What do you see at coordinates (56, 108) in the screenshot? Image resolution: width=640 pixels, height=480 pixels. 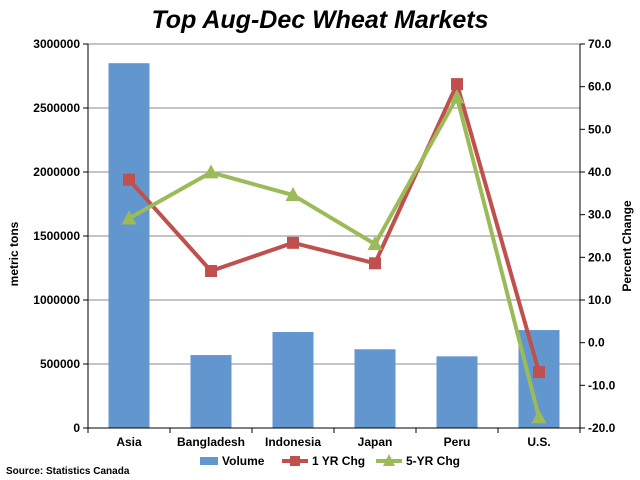 I see `y-tick-label: 2500000` at bounding box center [56, 108].